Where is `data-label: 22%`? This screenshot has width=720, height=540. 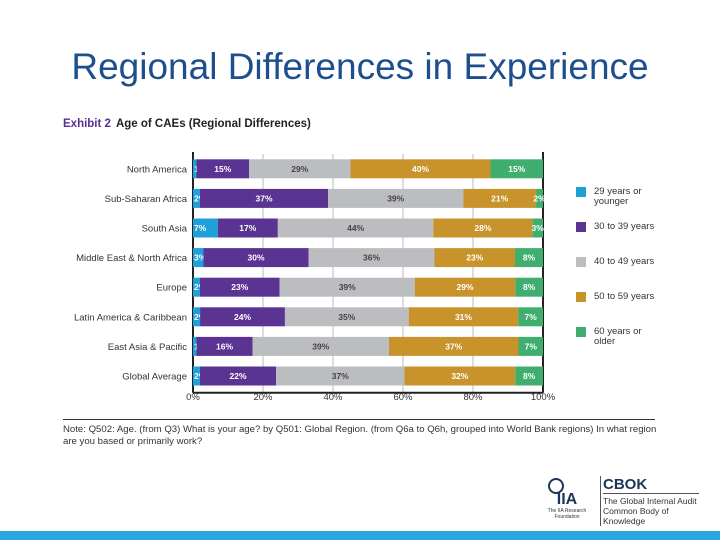 data-label: 22% is located at coordinates (238, 376).